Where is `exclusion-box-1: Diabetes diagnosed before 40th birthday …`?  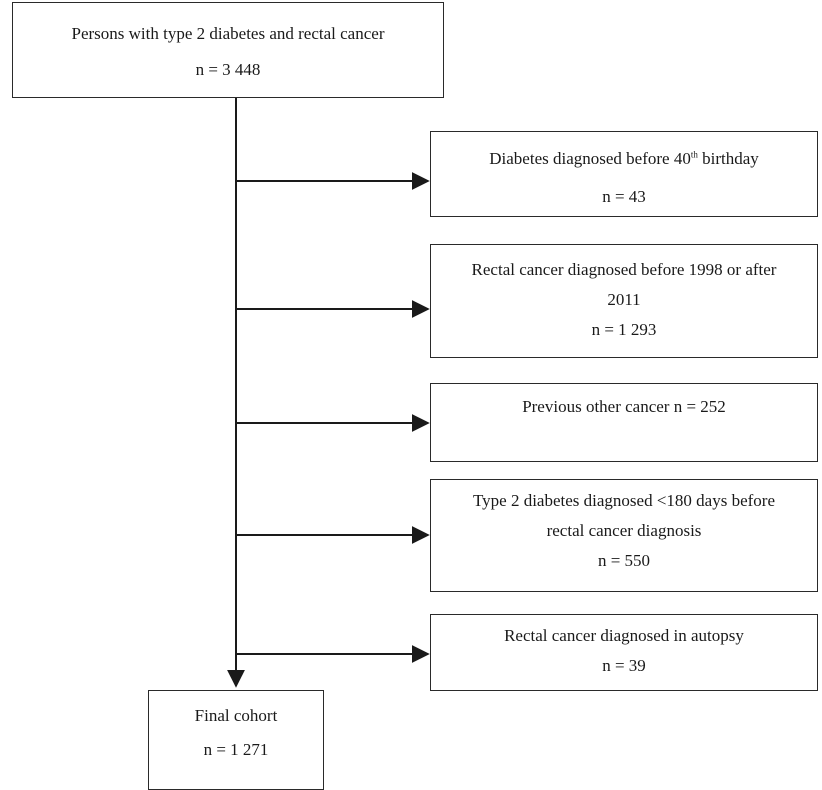
exclusion-box-1: Diabetes diagnosed before 40th birthday … is located at coordinates (624, 174).